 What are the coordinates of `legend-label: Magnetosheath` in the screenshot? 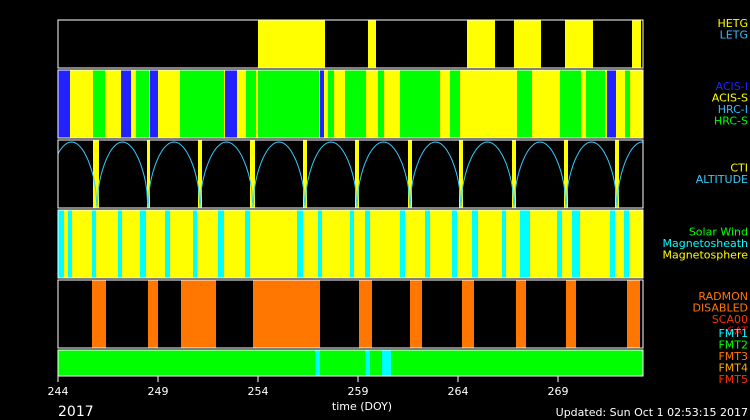 It's located at (706, 243).